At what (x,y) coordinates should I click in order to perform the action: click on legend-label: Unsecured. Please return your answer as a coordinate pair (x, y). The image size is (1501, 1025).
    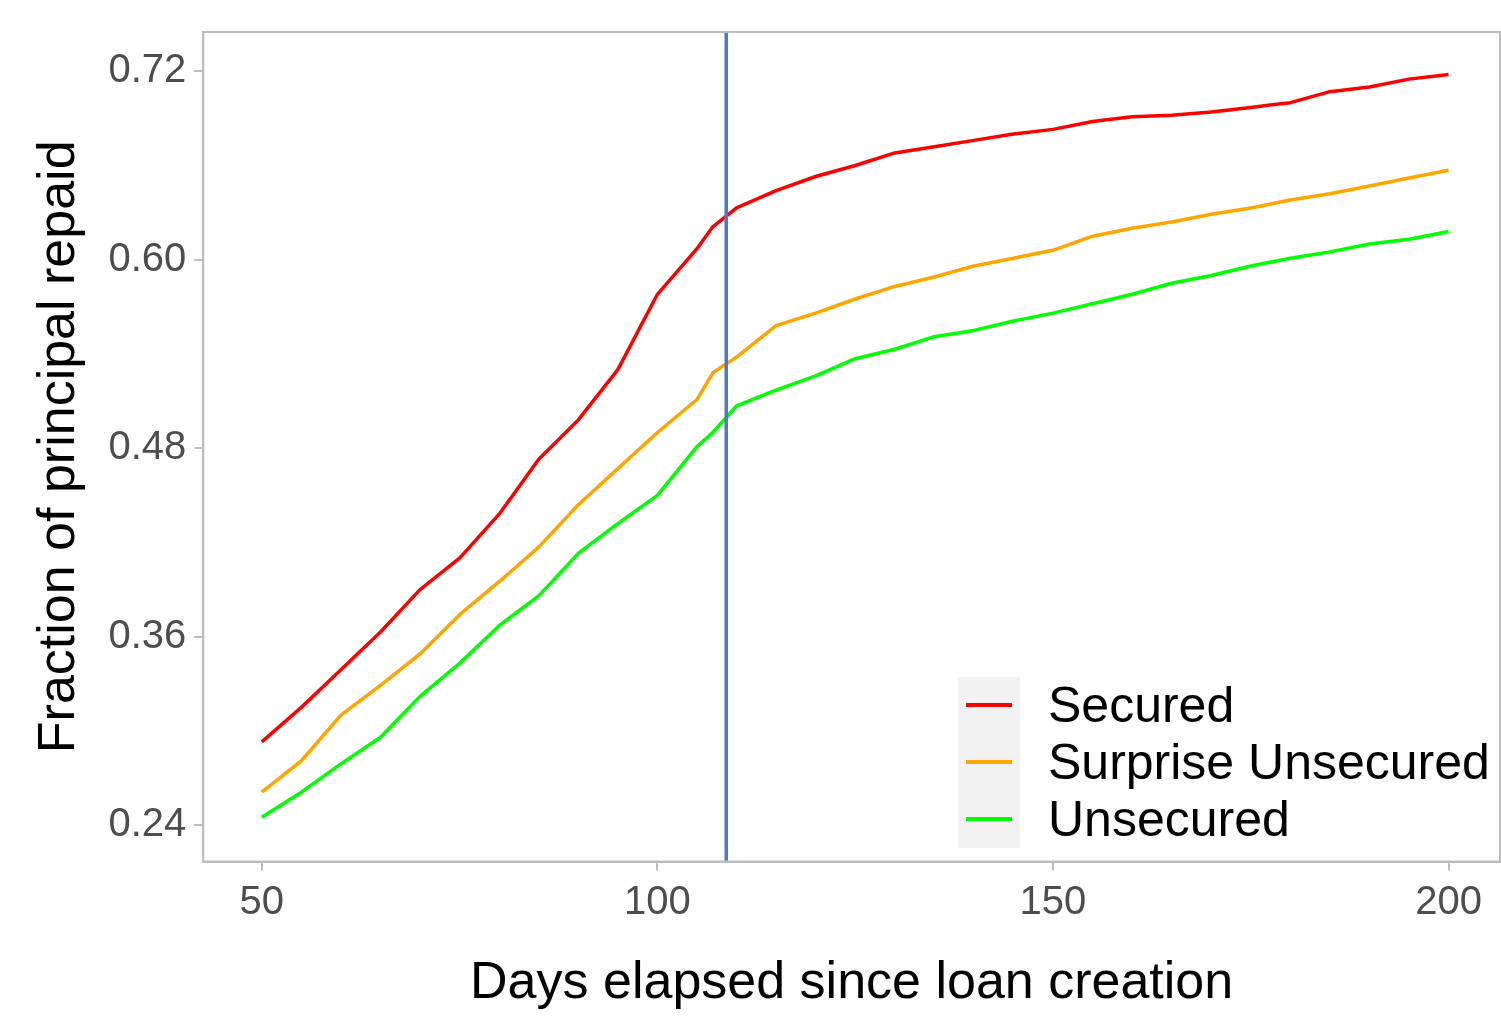
    Looking at the image, I should click on (1169, 819).